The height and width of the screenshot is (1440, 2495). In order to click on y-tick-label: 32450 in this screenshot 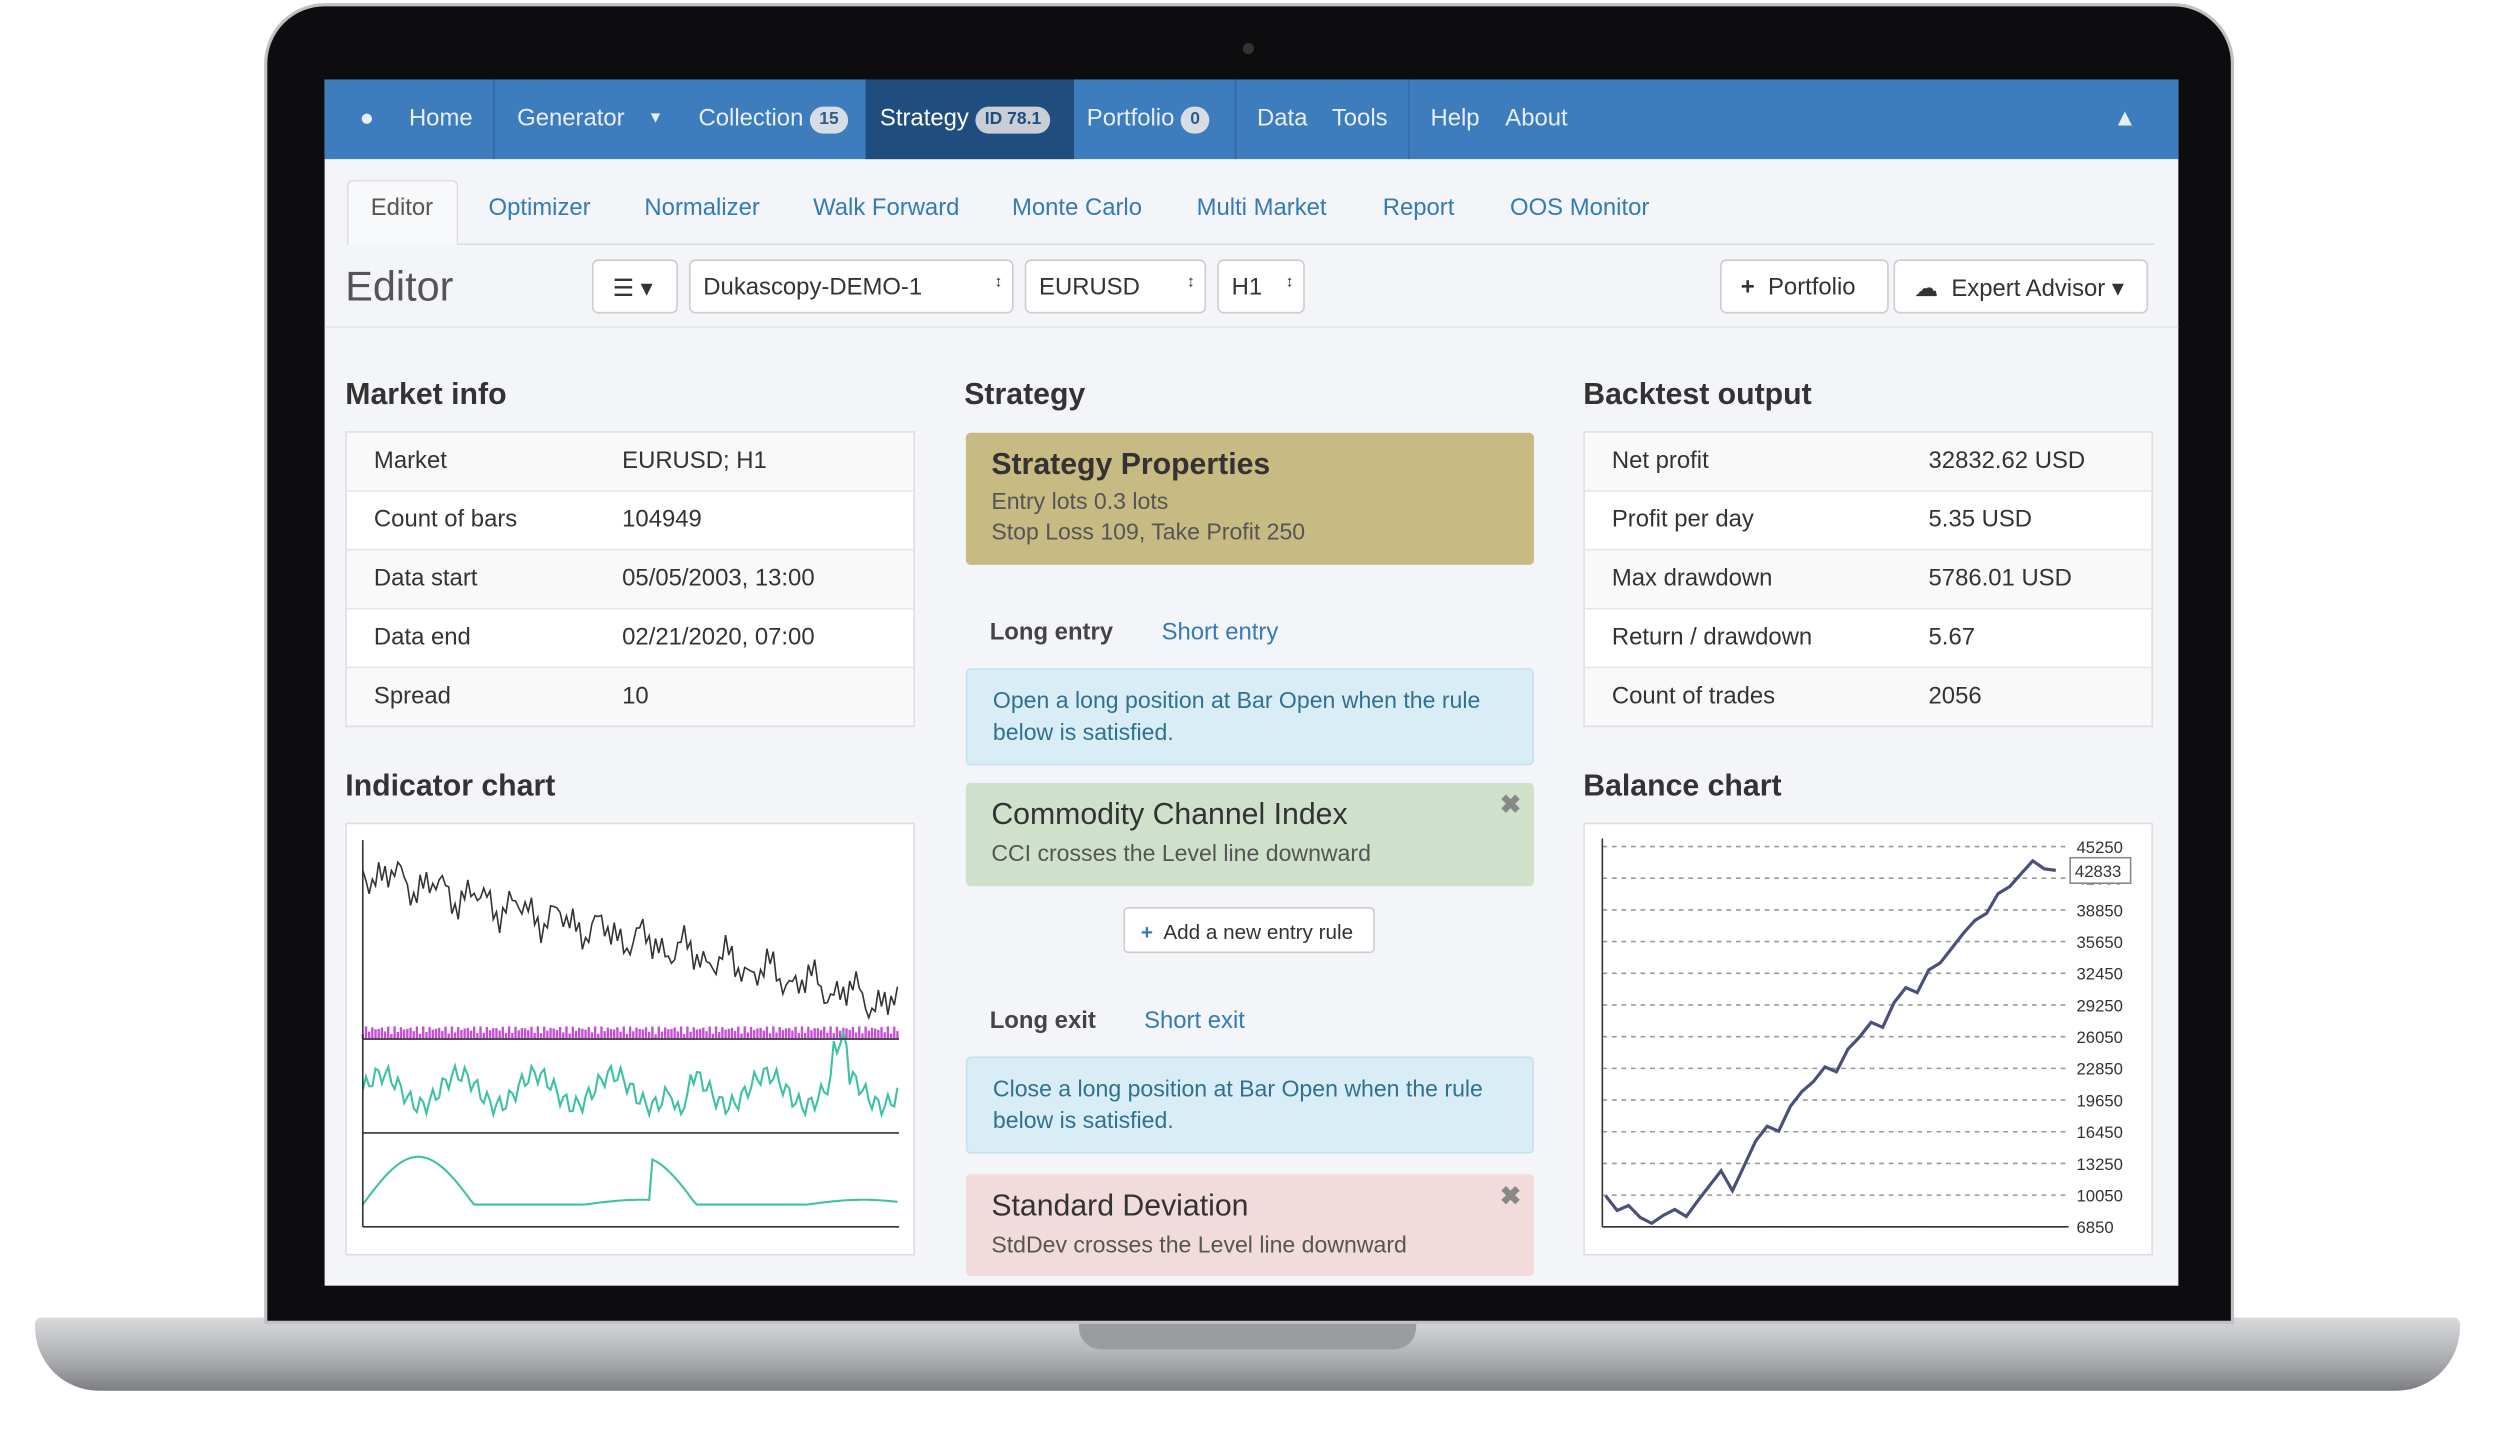, I will do `click(2100, 974)`.